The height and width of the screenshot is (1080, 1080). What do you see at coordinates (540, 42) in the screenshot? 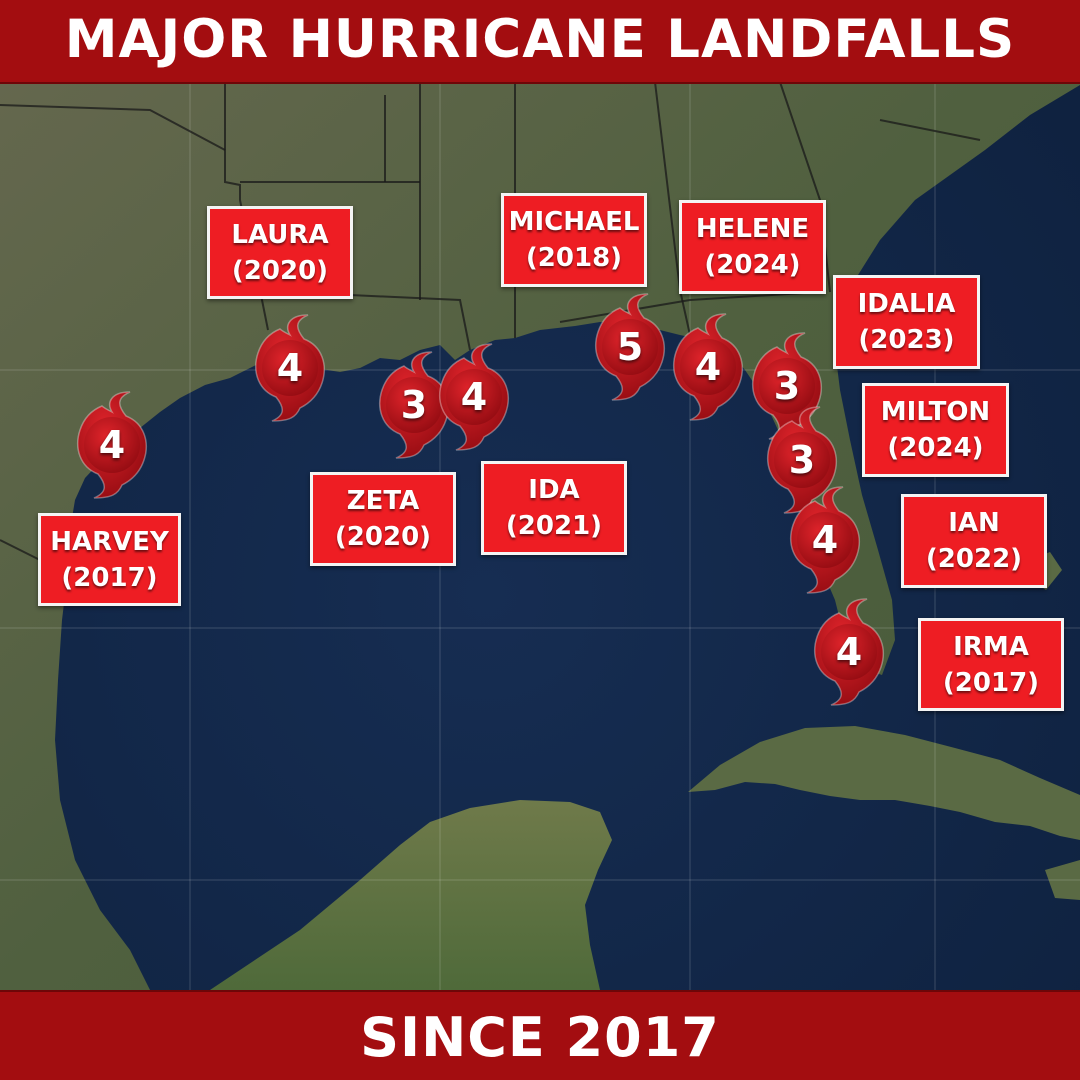
I see `title-banner: MAJOR HURRICANE LANDFALLS` at bounding box center [540, 42].